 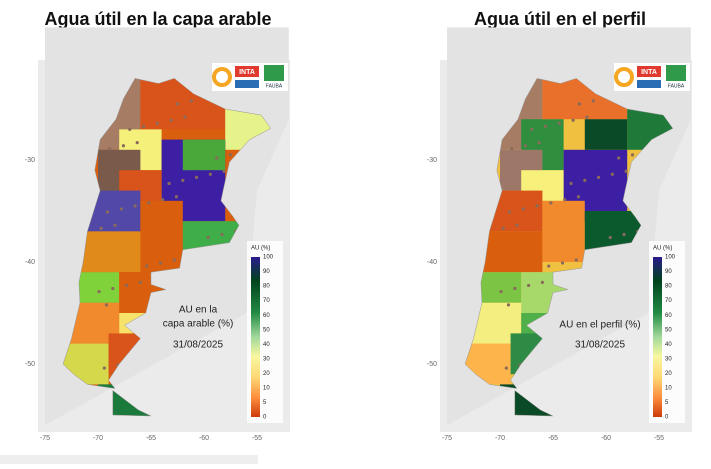 What do you see at coordinates (266, 359) in the screenshot?
I see `legend-label: 30` at bounding box center [266, 359].